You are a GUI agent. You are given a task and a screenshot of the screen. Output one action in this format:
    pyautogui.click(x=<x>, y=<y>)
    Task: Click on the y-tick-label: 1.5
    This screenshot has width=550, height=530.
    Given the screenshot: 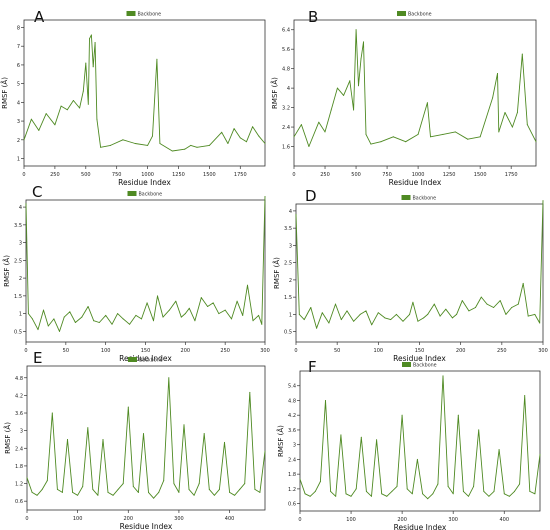 What is the action you would take?
    pyautogui.click(x=288, y=298)
    